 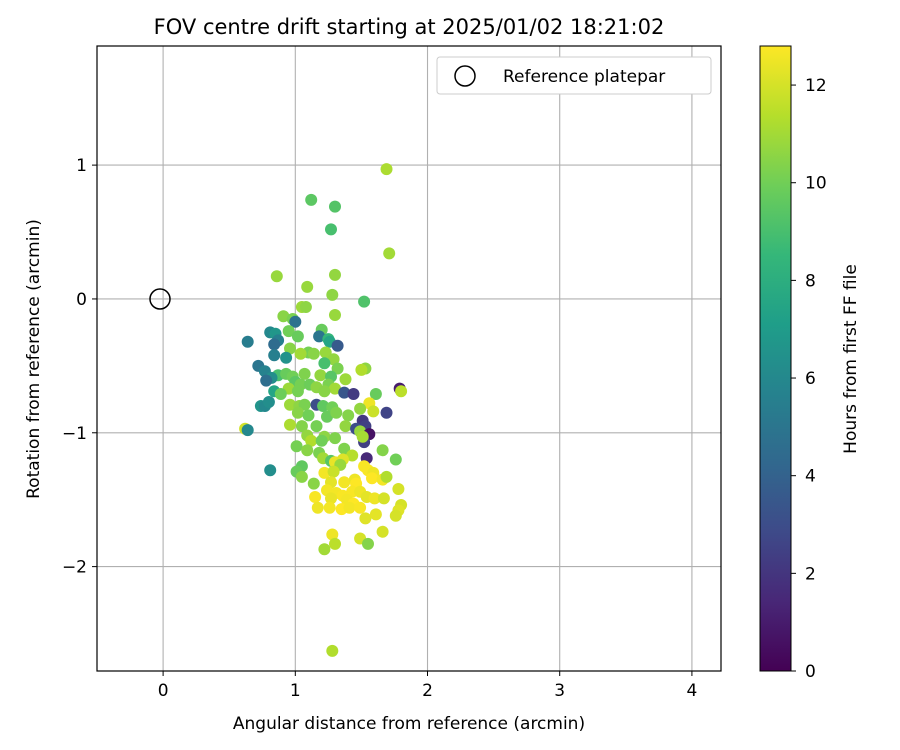 What do you see at coordinates (163, 691) in the screenshot?
I see `x-tick-label: 0` at bounding box center [163, 691].